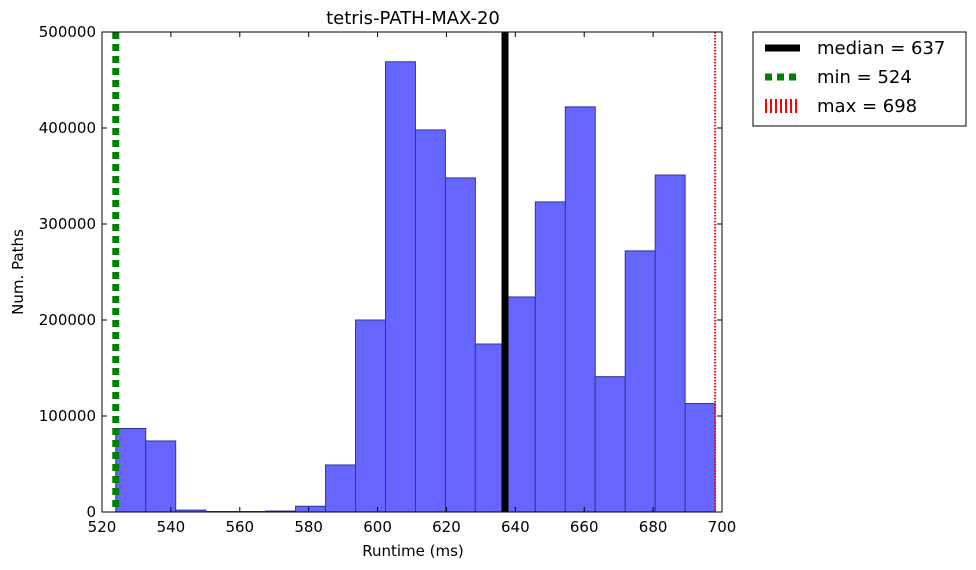 Image resolution: width=976 pixels, height=570 pixels. What do you see at coordinates (171, 527) in the screenshot?
I see `x-tick-label: 540` at bounding box center [171, 527].